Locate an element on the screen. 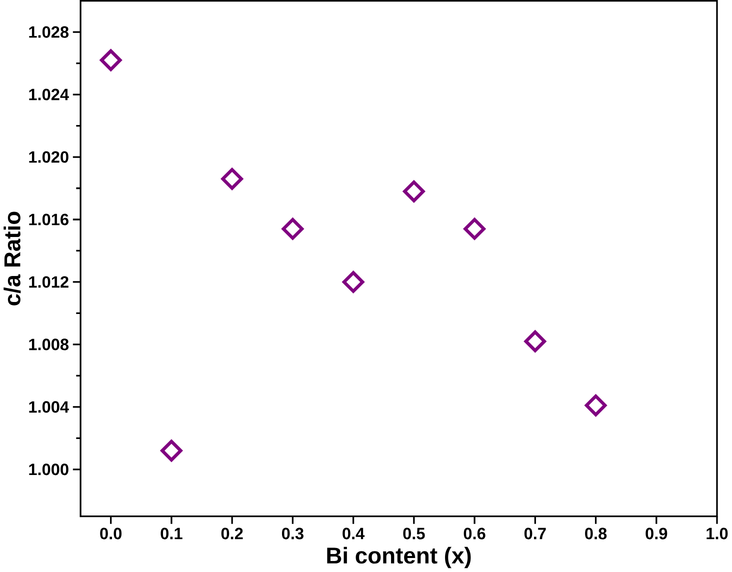  x-tick-label: 0.5 is located at coordinates (414, 534).